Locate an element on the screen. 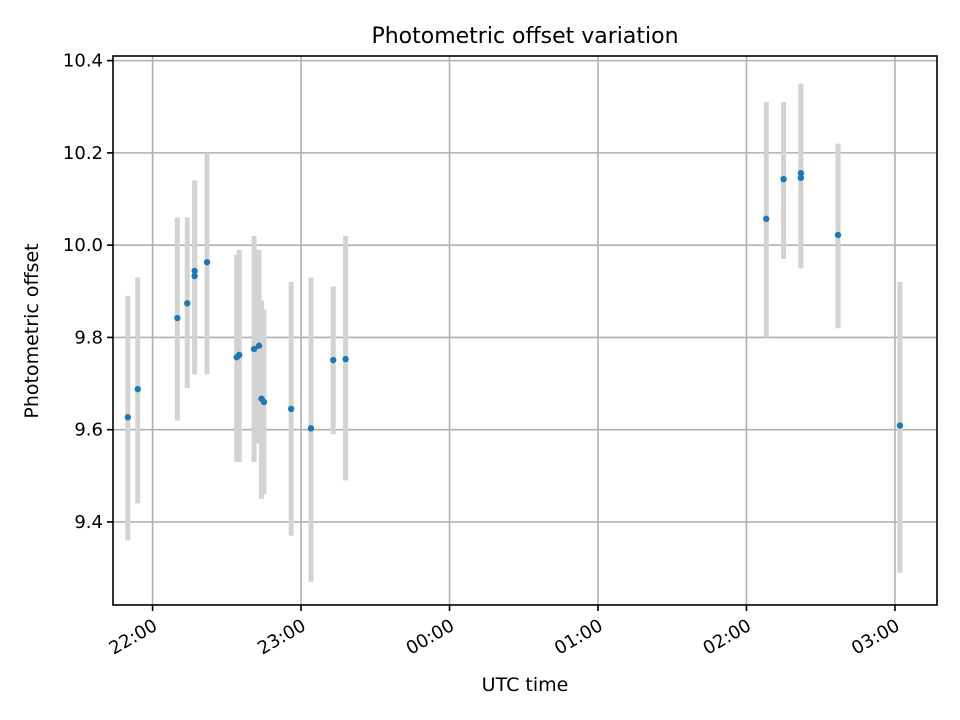 This screenshot has height=720, width=960. x-axis-label: UTC time is located at coordinates (525, 685).